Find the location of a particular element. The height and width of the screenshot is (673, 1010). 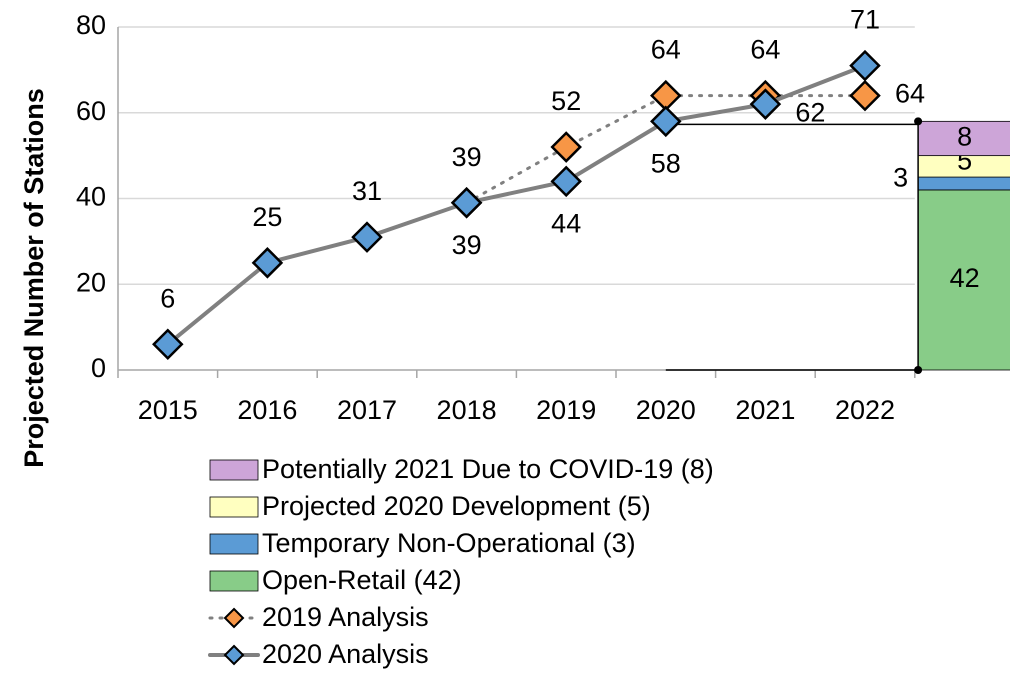

x-tick-label: 2016 is located at coordinates (267, 410).